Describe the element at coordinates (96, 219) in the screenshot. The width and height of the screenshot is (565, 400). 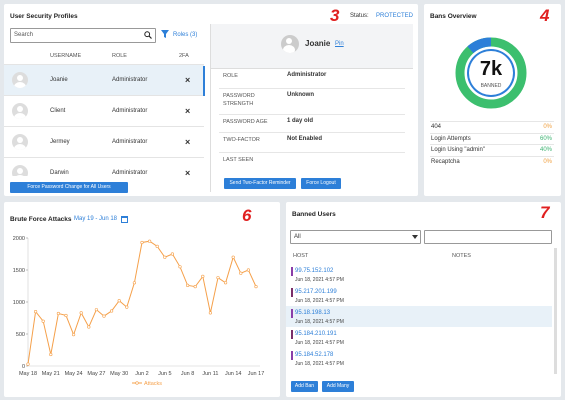
I see `date-range: May 19 - Jun 18` at that location.